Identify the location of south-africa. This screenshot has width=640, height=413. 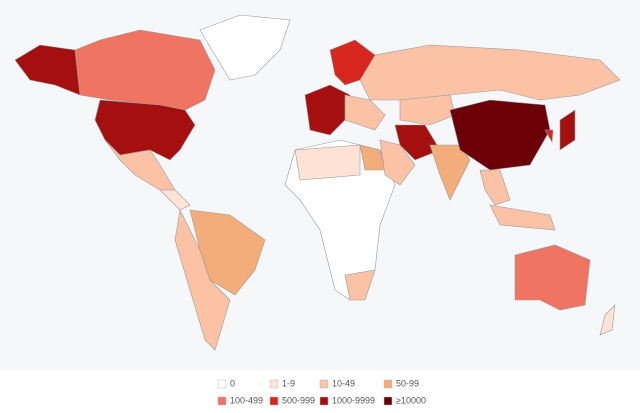
(360, 285).